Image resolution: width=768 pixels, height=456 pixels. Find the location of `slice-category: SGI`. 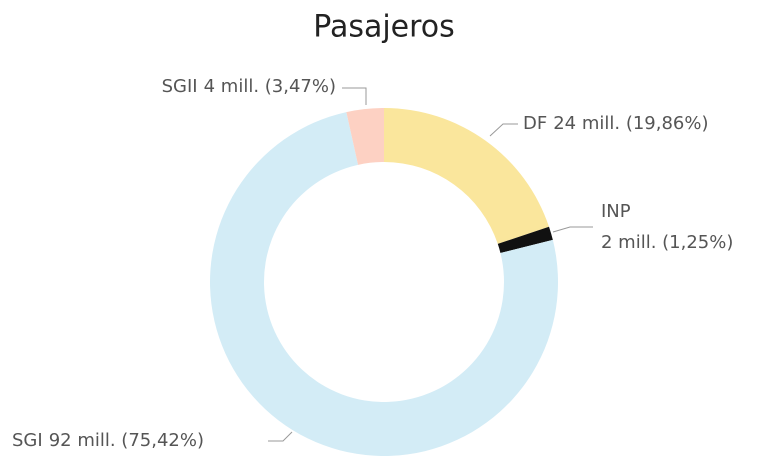

slice-category: SGI is located at coordinates (27, 440).